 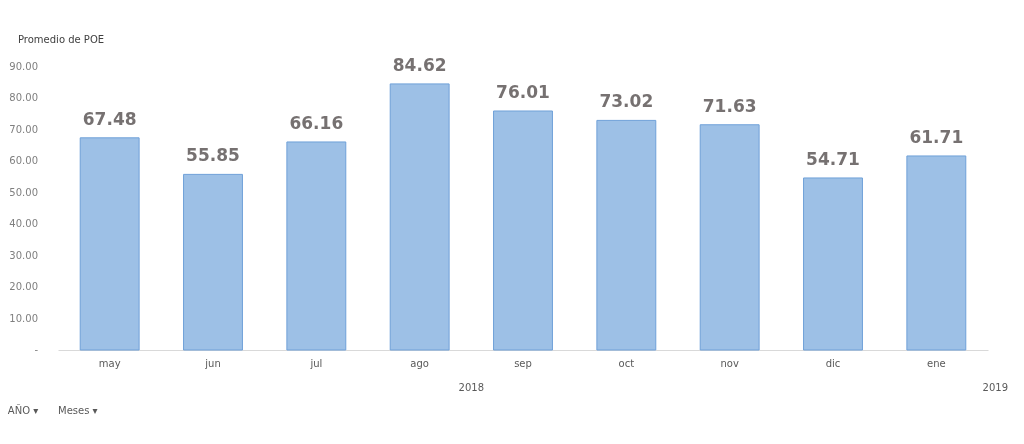 What do you see at coordinates (995, 387) in the screenshot?
I see `text: 2019` at bounding box center [995, 387].